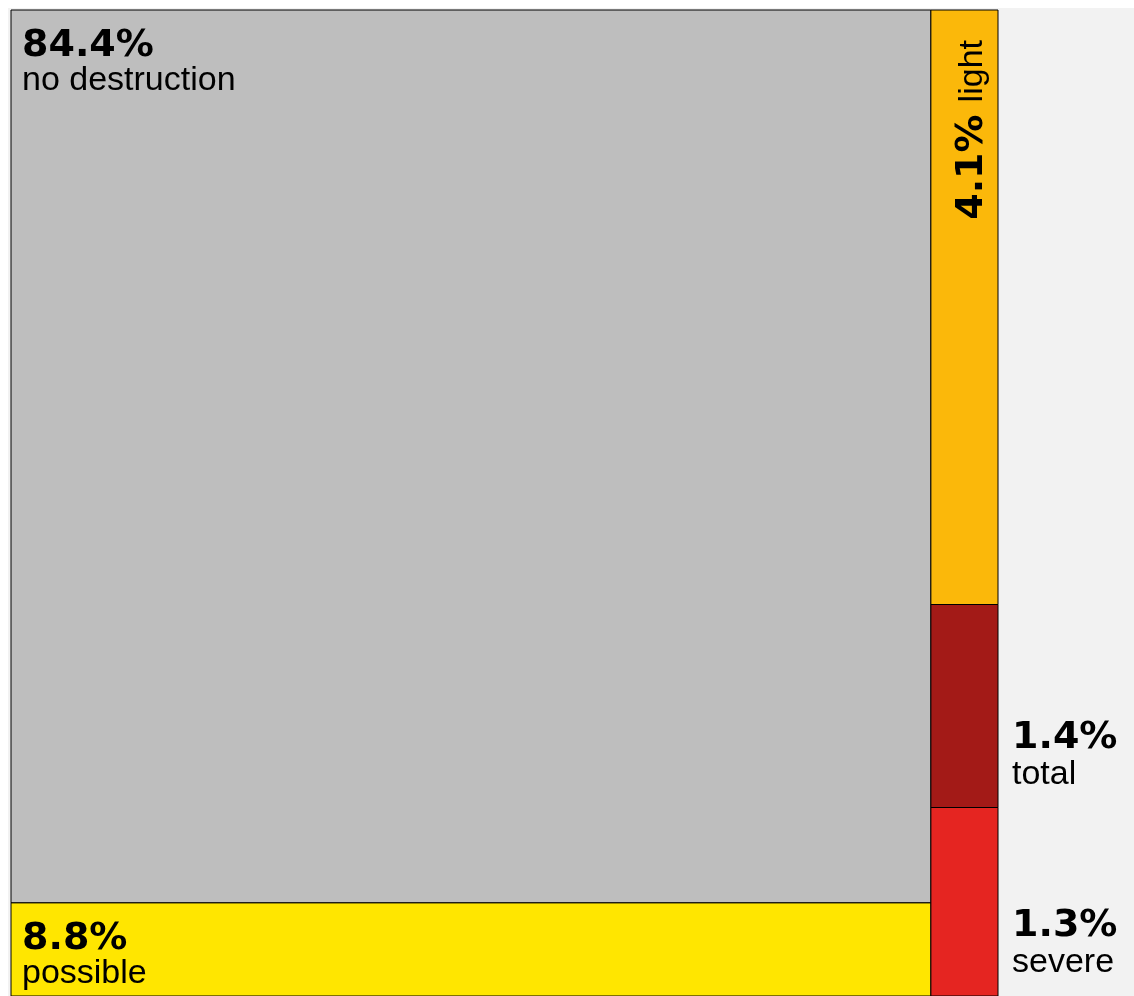 Image resolution: width=1134 pixels, height=996 pixels. Describe the element at coordinates (969, 167) in the screenshot. I see `data-label: 4.1%` at that location.